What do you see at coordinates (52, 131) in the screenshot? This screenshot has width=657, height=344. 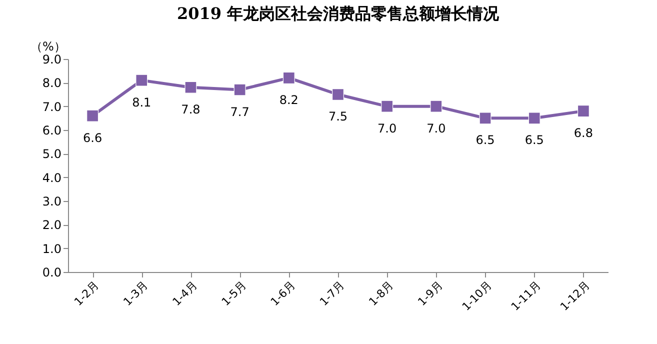 I see `y-tick-label: 6.0` at bounding box center [52, 131].